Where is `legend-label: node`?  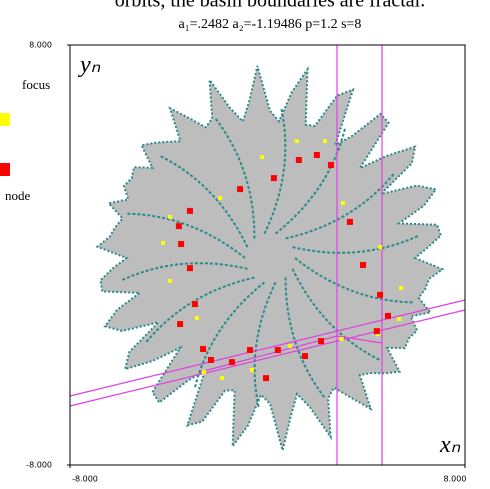
legend-label: node is located at coordinates (18, 195).